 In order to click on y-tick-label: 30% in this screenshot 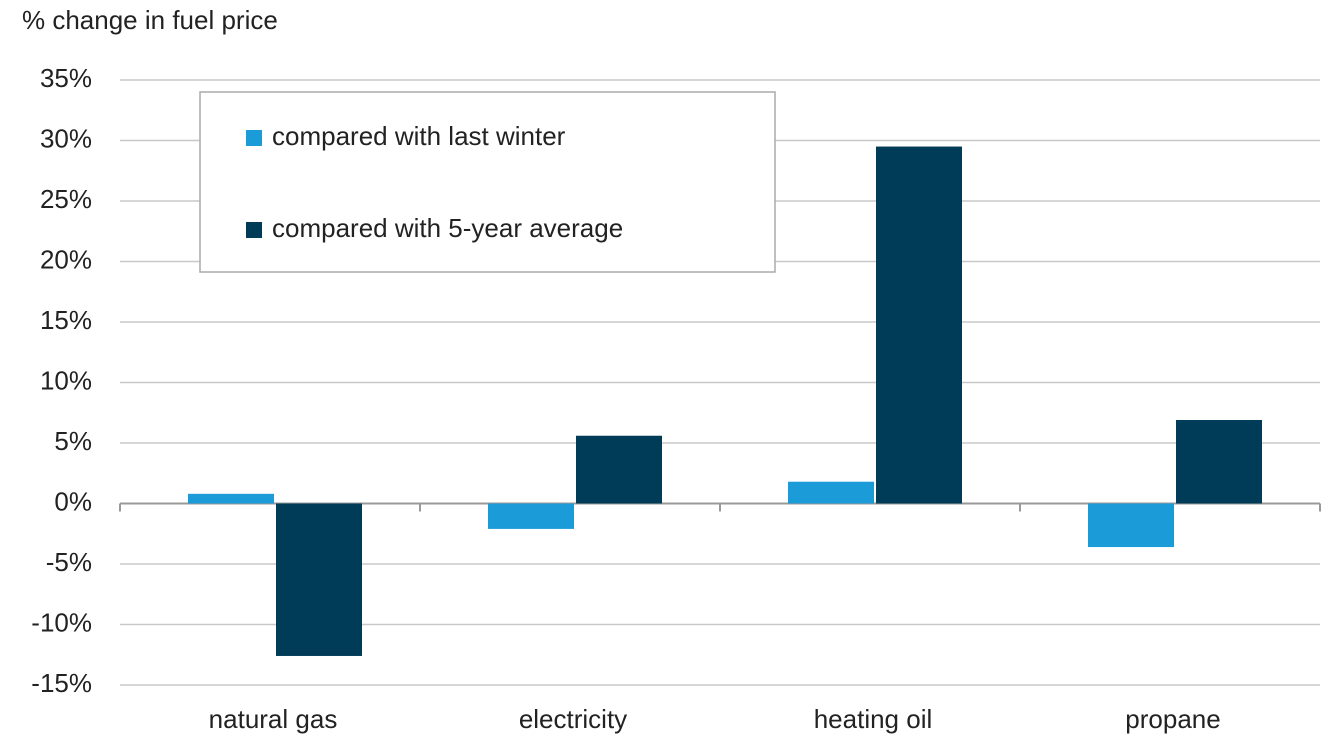, I will do `click(66, 138)`.